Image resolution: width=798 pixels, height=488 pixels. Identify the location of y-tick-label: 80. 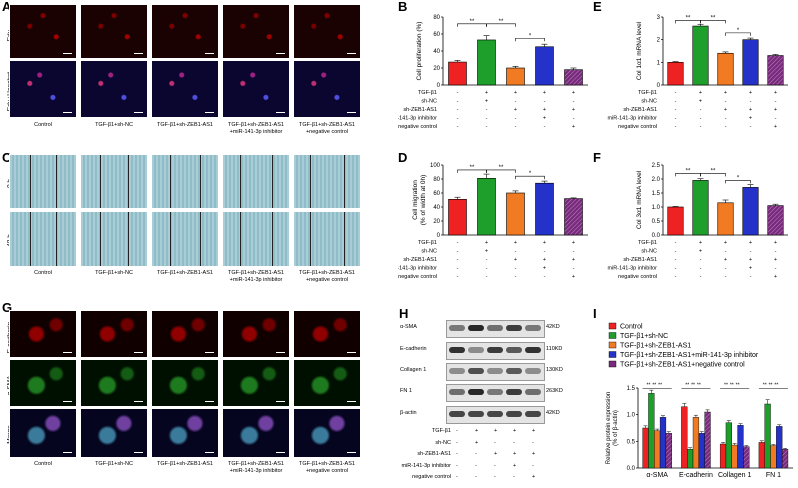
(436, 180).